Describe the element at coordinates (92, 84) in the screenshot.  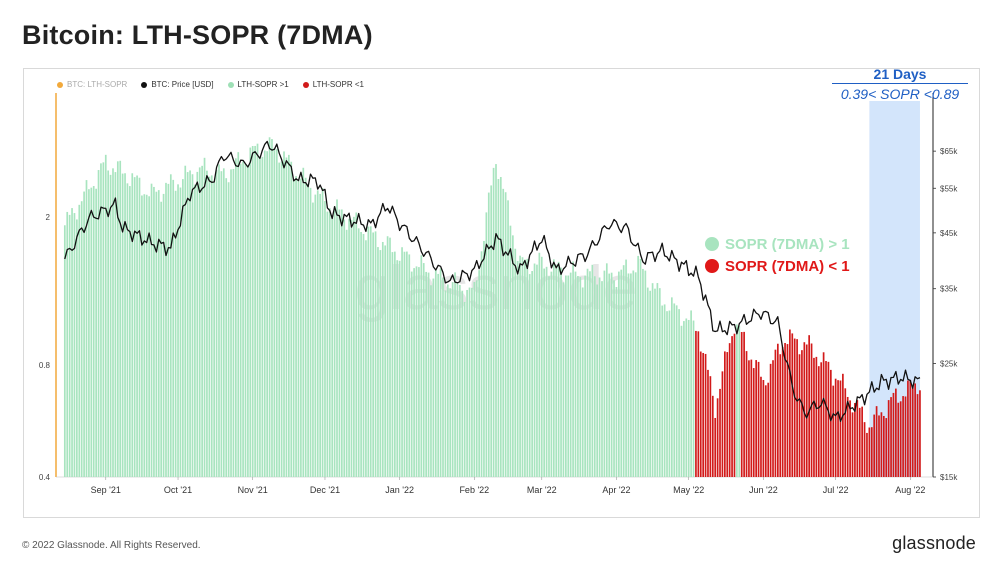
I see `legend-item-lth-sopr: BTC: LTH-SOPR` at that location.